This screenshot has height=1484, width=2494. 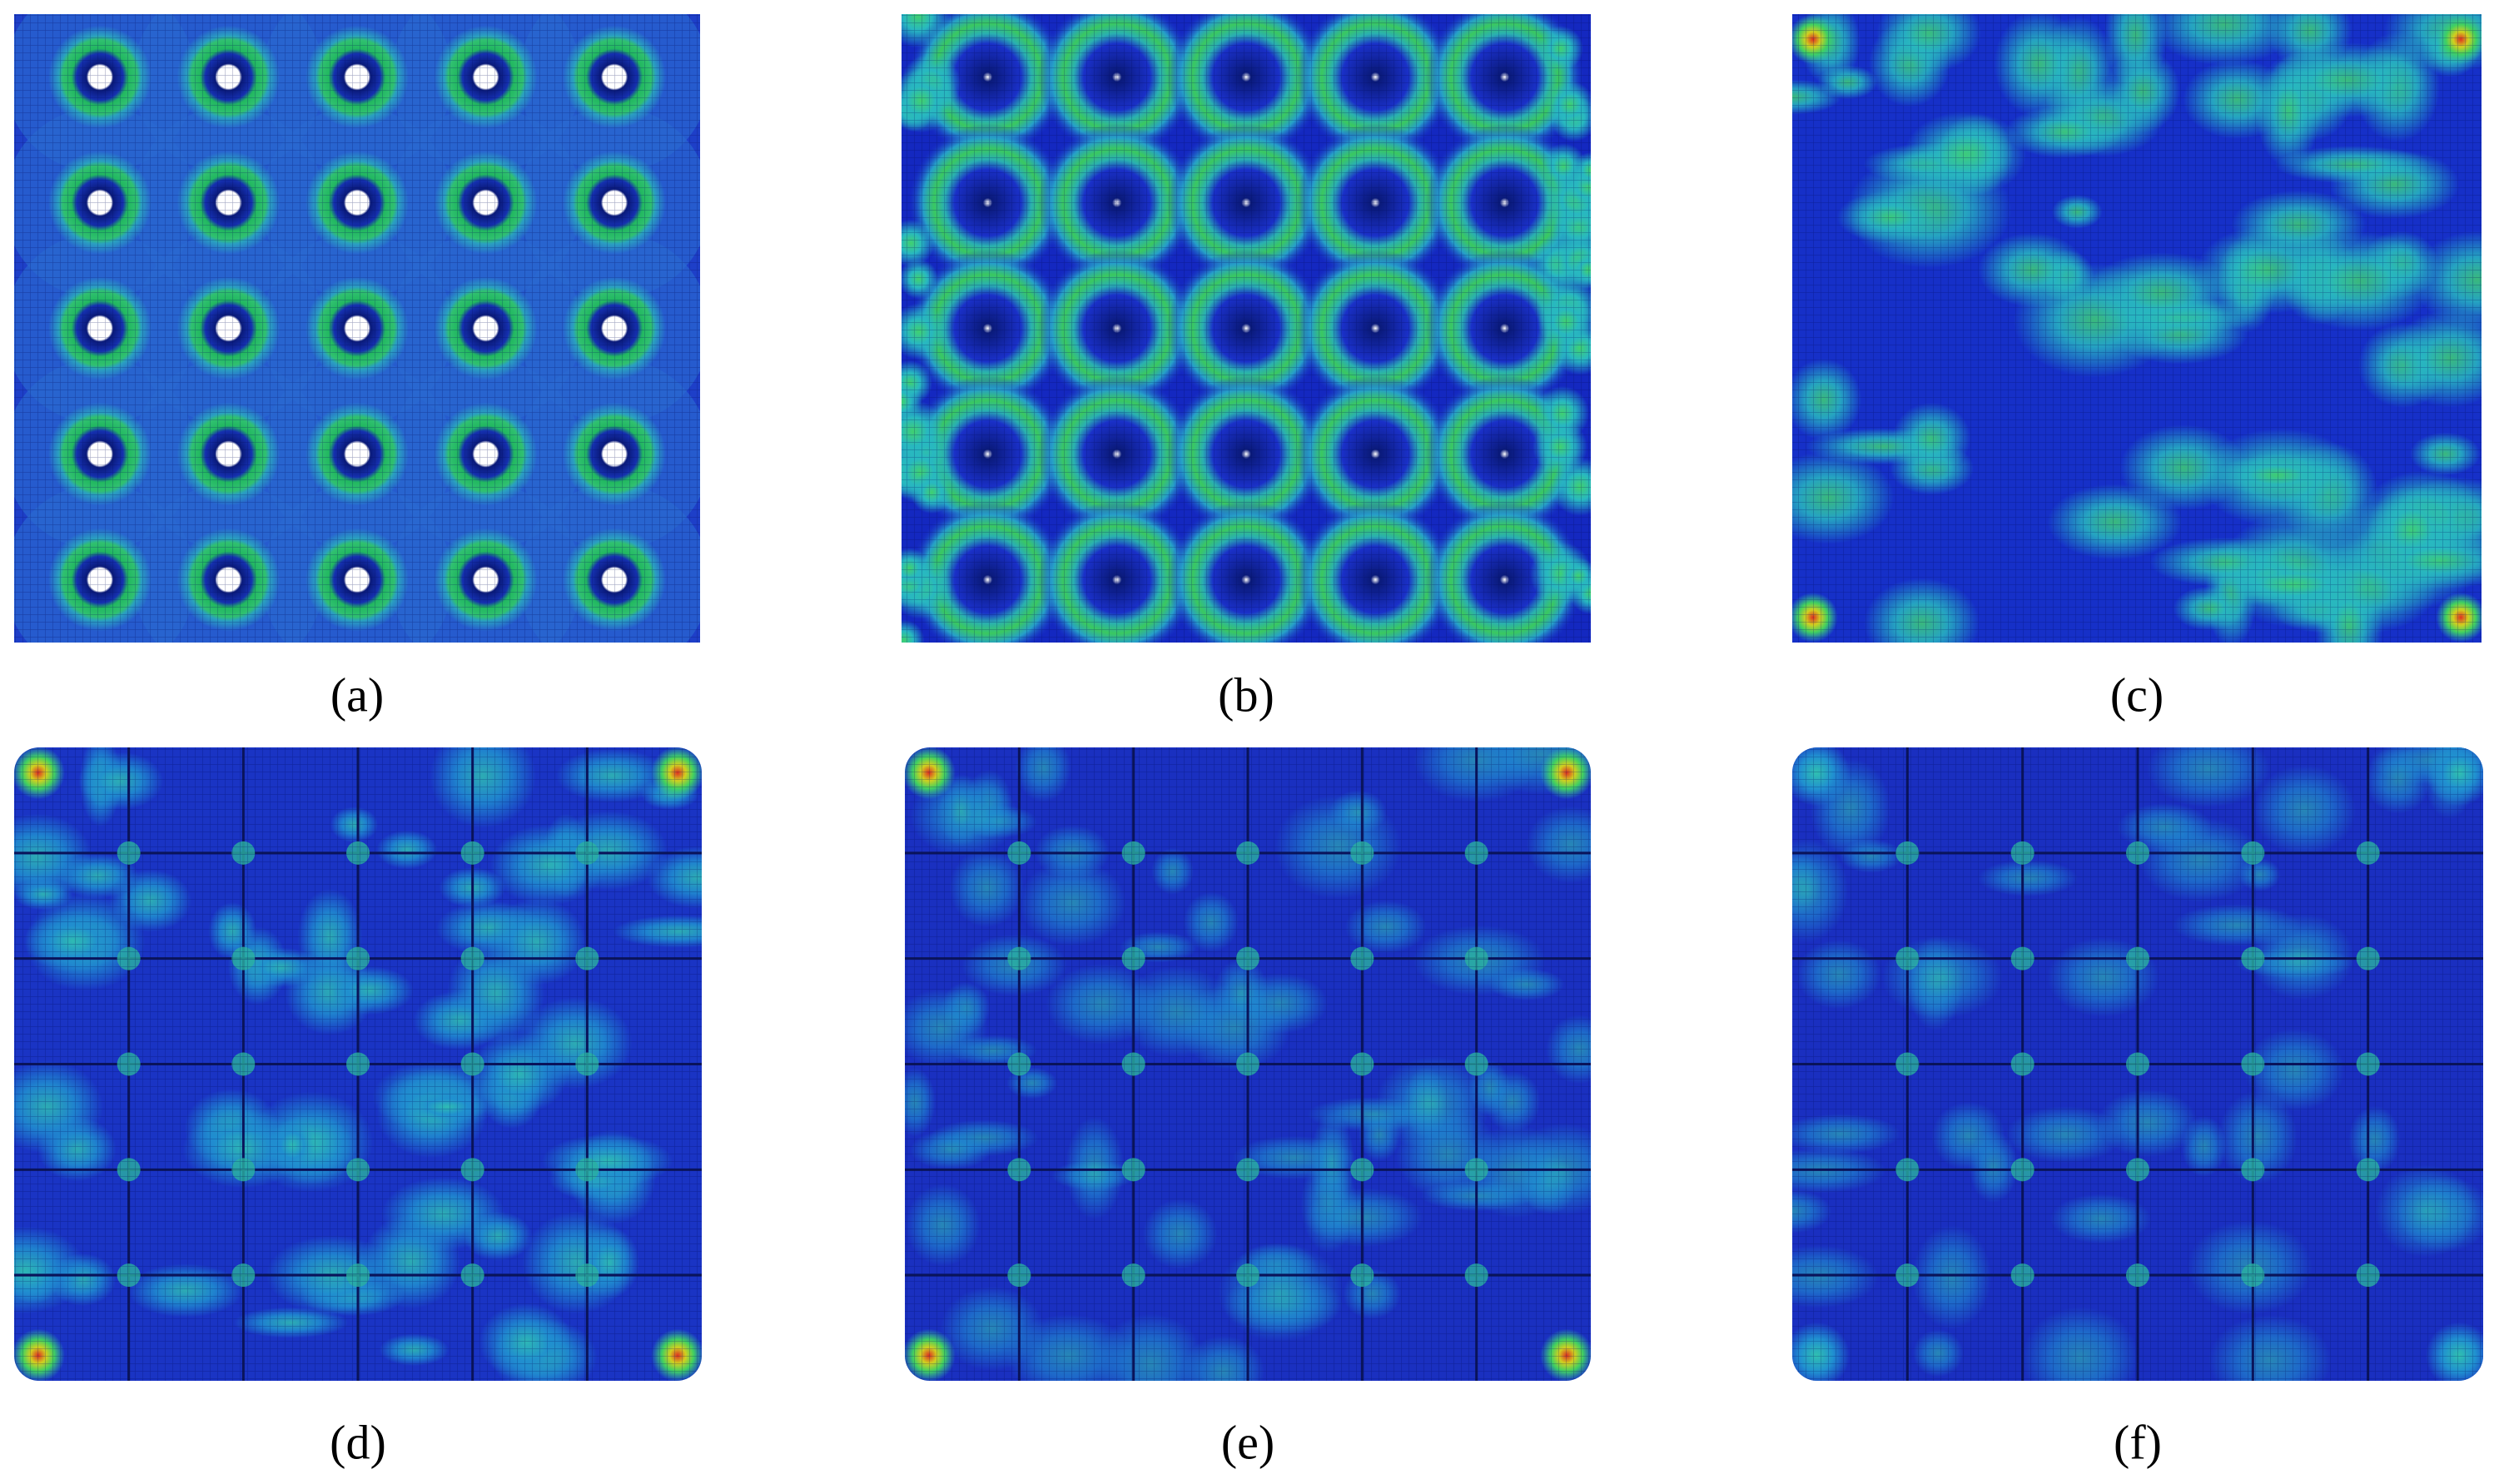 I want to click on panel-label: (a), so click(x=357, y=695).